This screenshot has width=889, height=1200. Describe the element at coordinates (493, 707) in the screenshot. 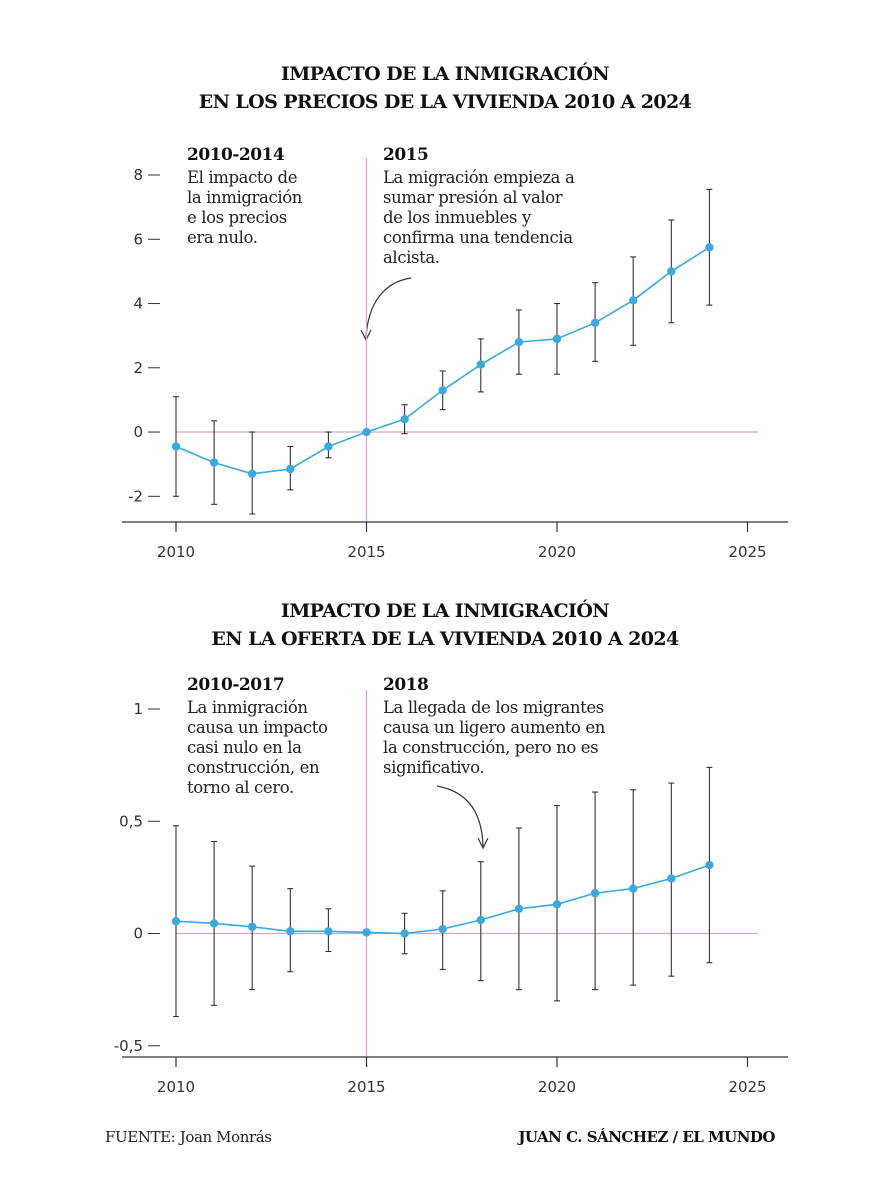

I see `annotation-text-right-1: La llegada de los migrantes` at that location.